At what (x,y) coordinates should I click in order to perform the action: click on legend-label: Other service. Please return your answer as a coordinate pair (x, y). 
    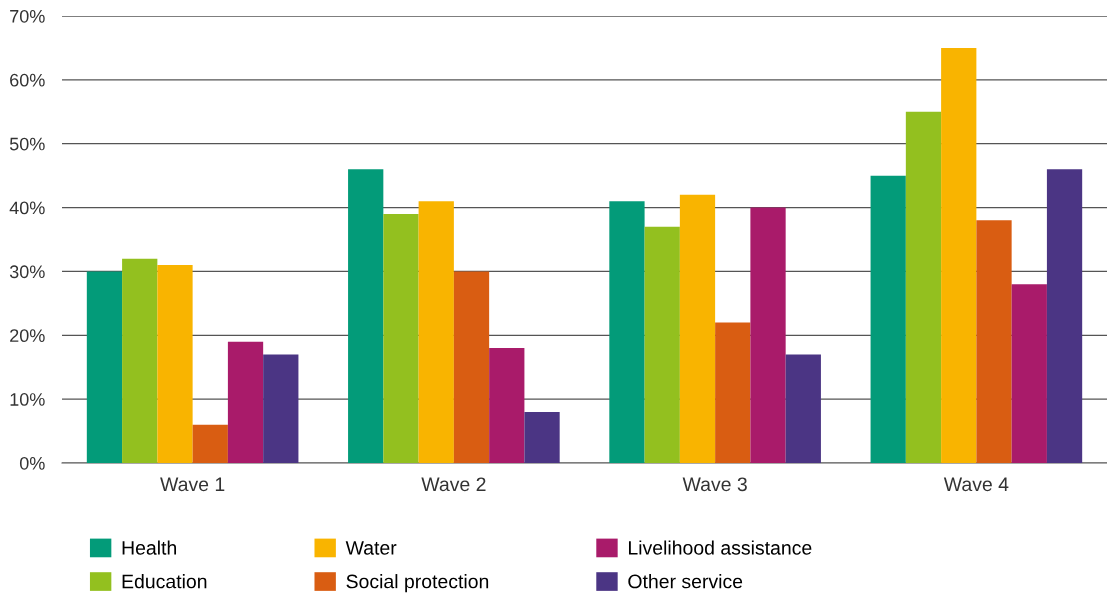
    Looking at the image, I should click on (685, 581).